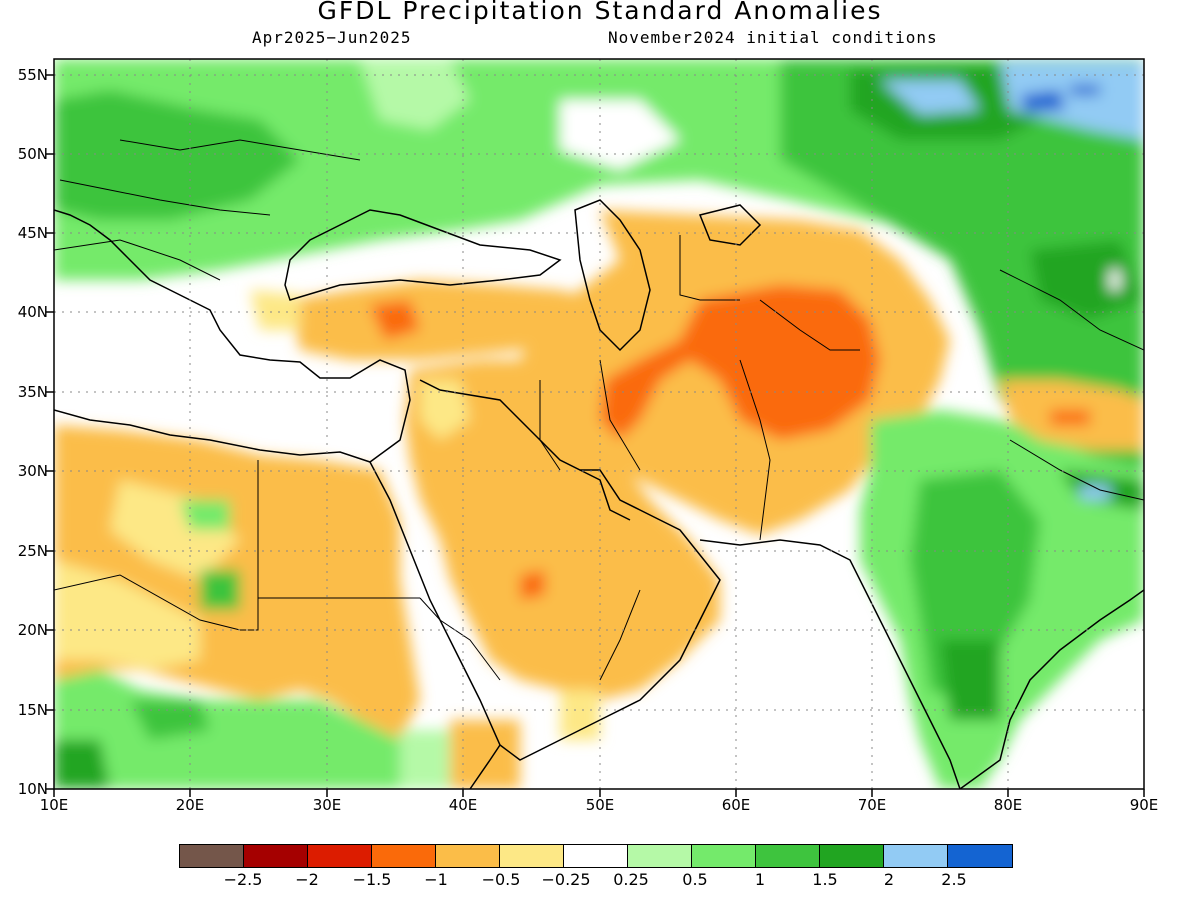 This screenshot has width=1200, height=900. Describe the element at coordinates (32, 75) in the screenshot. I see `lat-label-55n: 55N` at that location.